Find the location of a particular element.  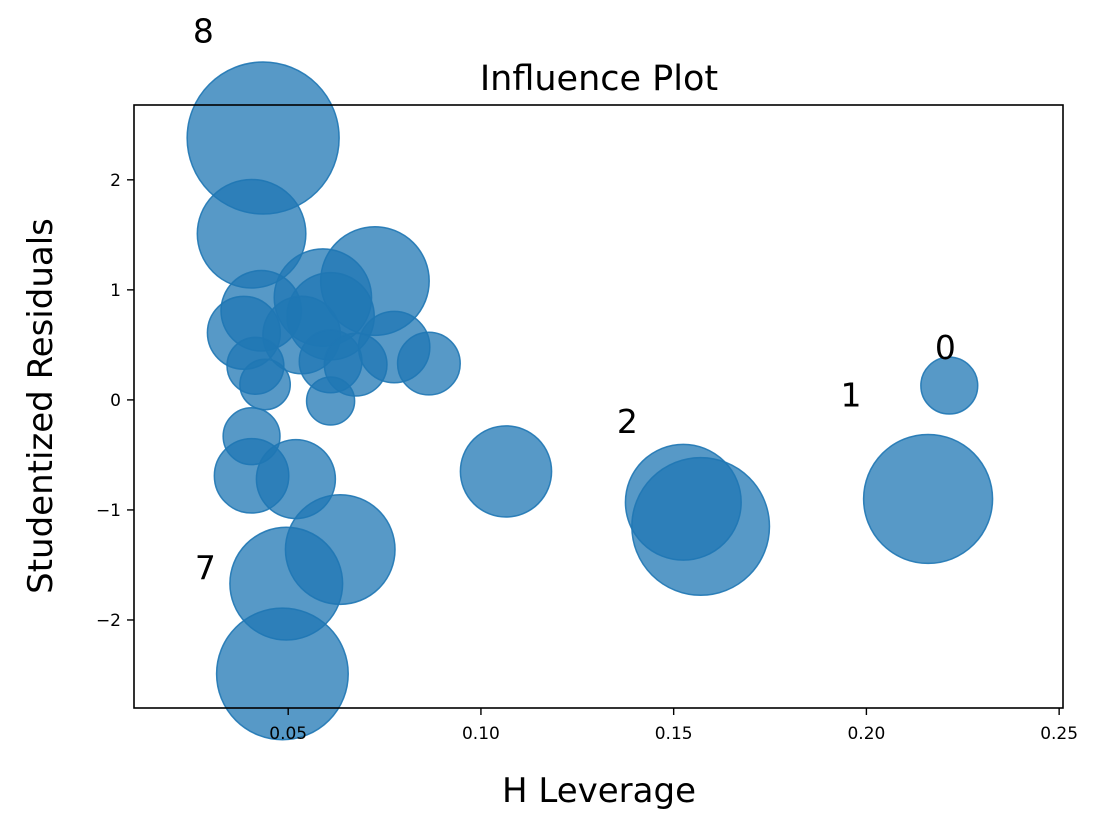

point-annotation-4: 7 is located at coordinates (205, 567).